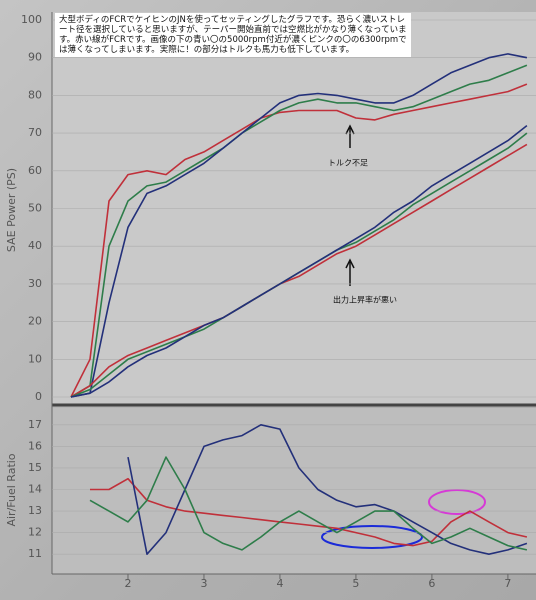  Describe the element at coordinates (35, 445) in the screenshot. I see `y-tick-label: 16` at that location.